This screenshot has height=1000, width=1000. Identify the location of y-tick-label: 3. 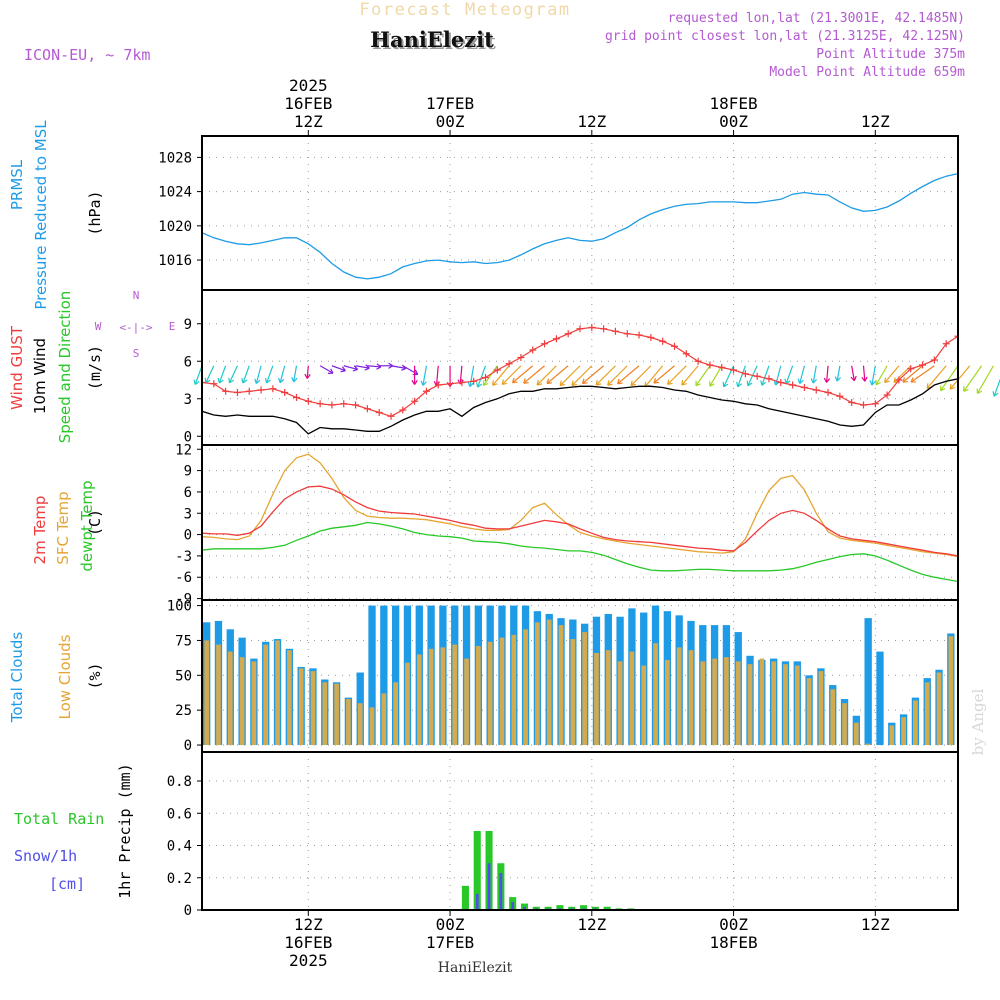
(188, 400).